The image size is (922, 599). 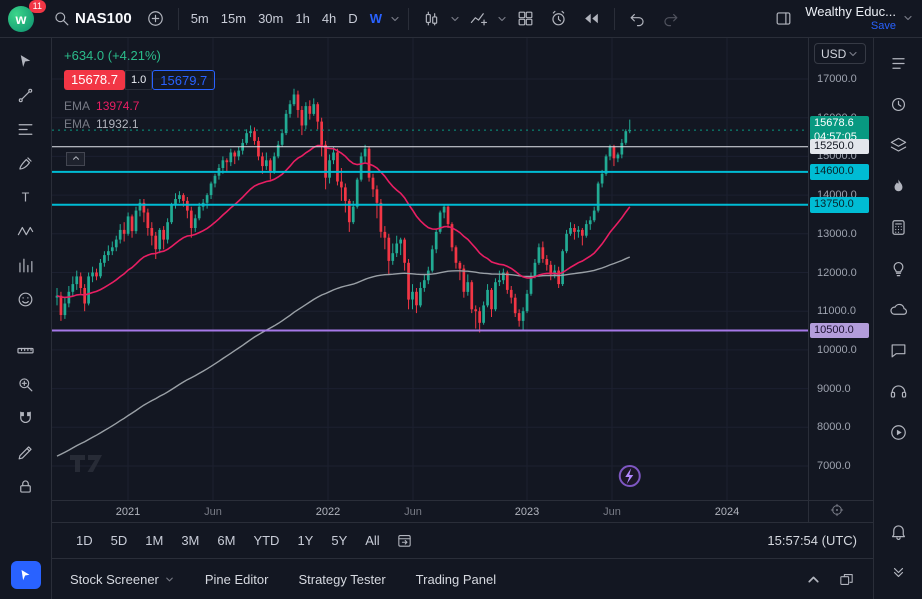 What do you see at coordinates (26, 129) in the screenshot?
I see `fib-lines-button` at bounding box center [26, 129].